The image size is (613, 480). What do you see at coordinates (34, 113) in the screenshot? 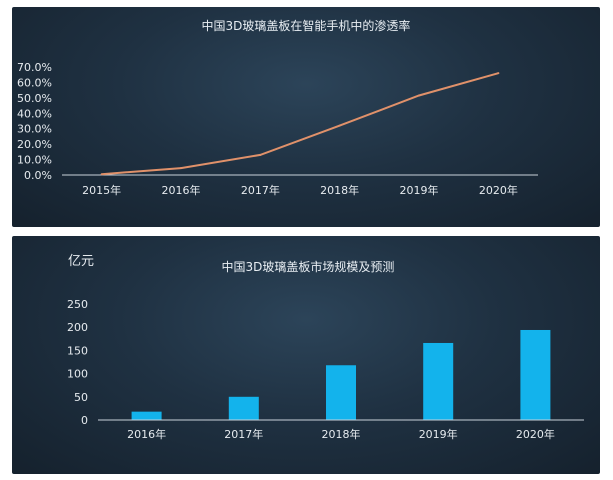
I see `line-y-tick-label: 40.0%` at bounding box center [34, 113].